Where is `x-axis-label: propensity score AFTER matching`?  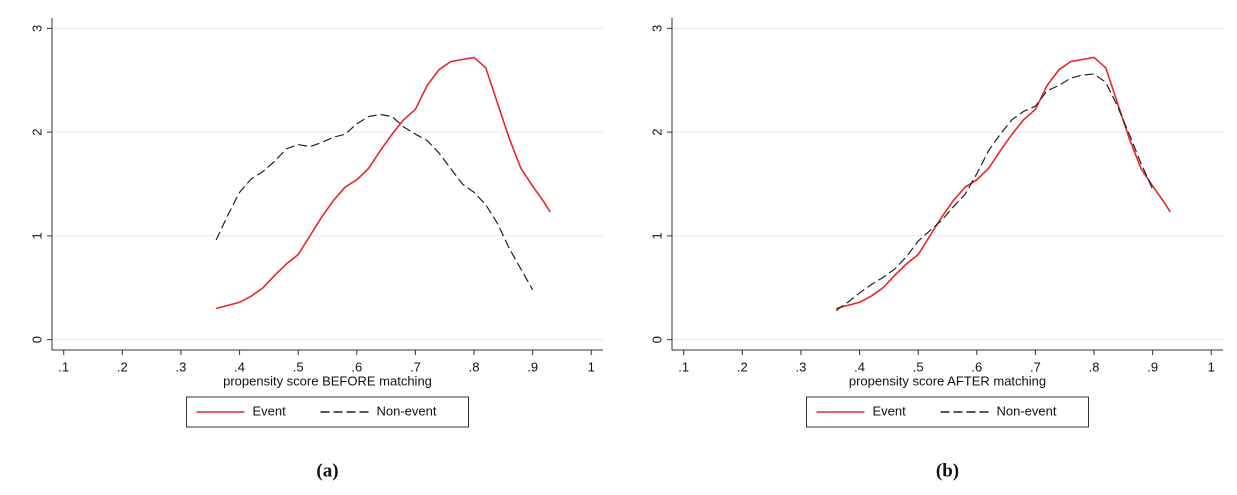
x-axis-label: propensity score AFTER matching is located at coordinates (947, 380).